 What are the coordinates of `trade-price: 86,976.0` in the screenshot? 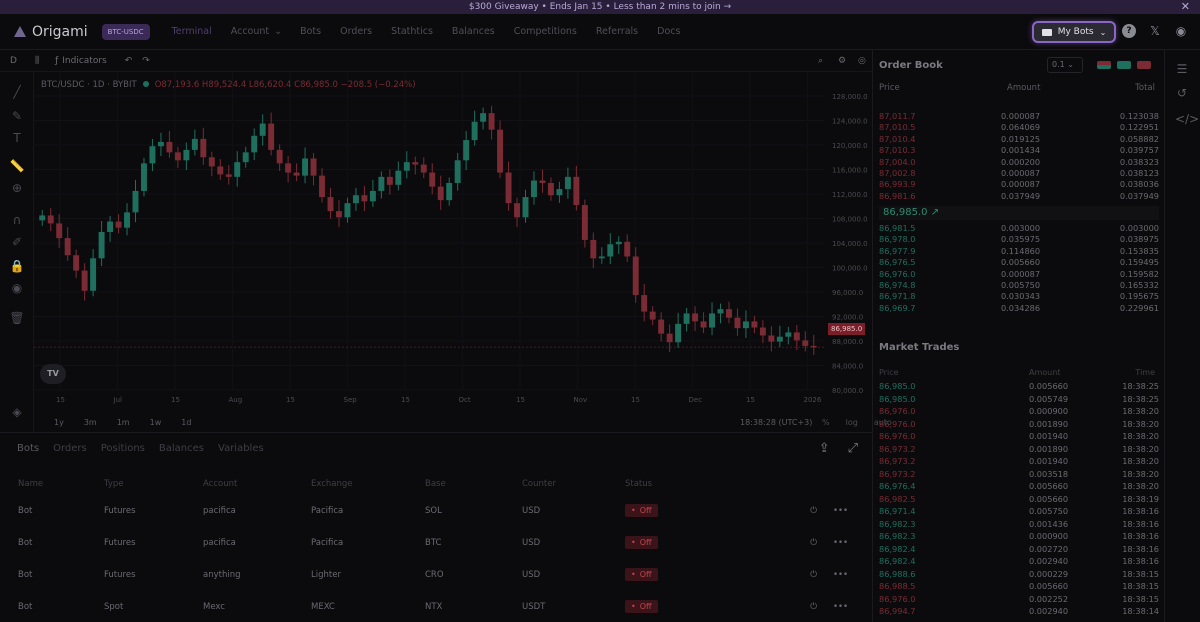 It's located at (897, 598).